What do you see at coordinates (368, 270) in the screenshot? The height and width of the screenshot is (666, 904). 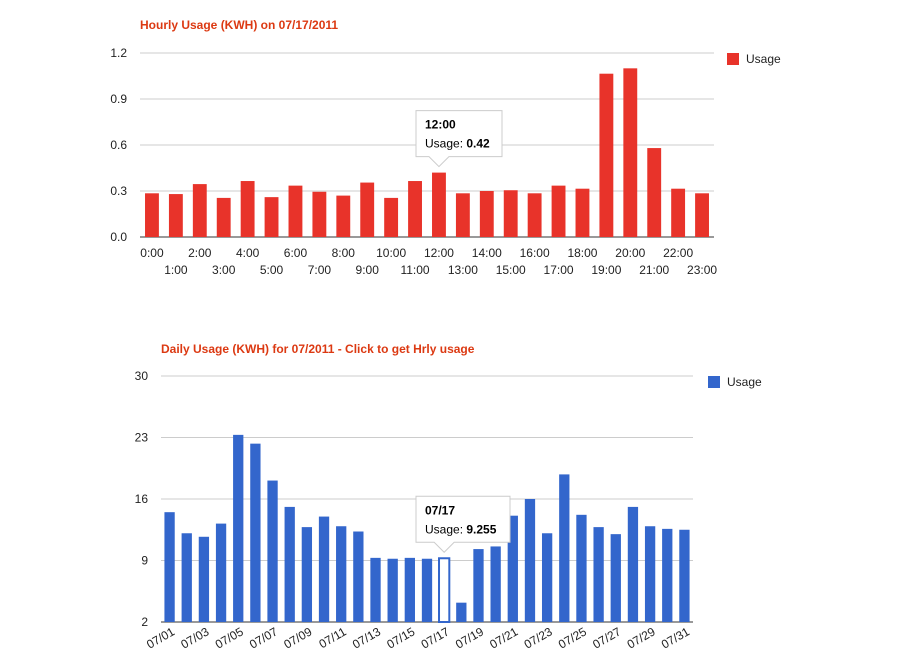 I see `x-tick-label: 9:00` at bounding box center [368, 270].